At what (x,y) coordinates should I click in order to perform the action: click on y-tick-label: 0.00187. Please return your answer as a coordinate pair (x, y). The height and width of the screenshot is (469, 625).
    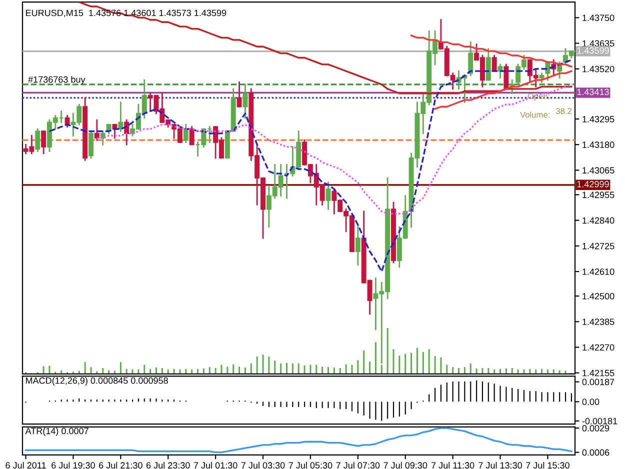
    Looking at the image, I should click on (598, 382).